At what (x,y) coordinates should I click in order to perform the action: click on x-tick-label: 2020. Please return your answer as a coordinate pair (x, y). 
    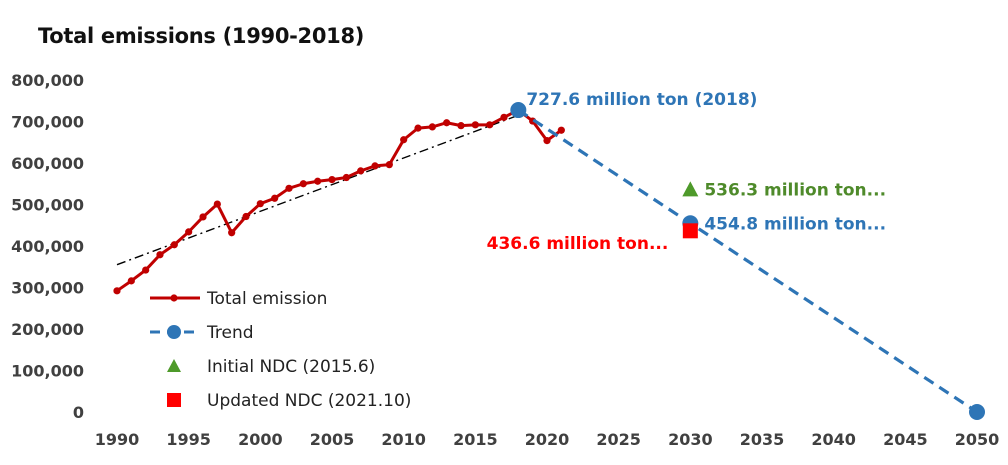
    Looking at the image, I should click on (547, 439).